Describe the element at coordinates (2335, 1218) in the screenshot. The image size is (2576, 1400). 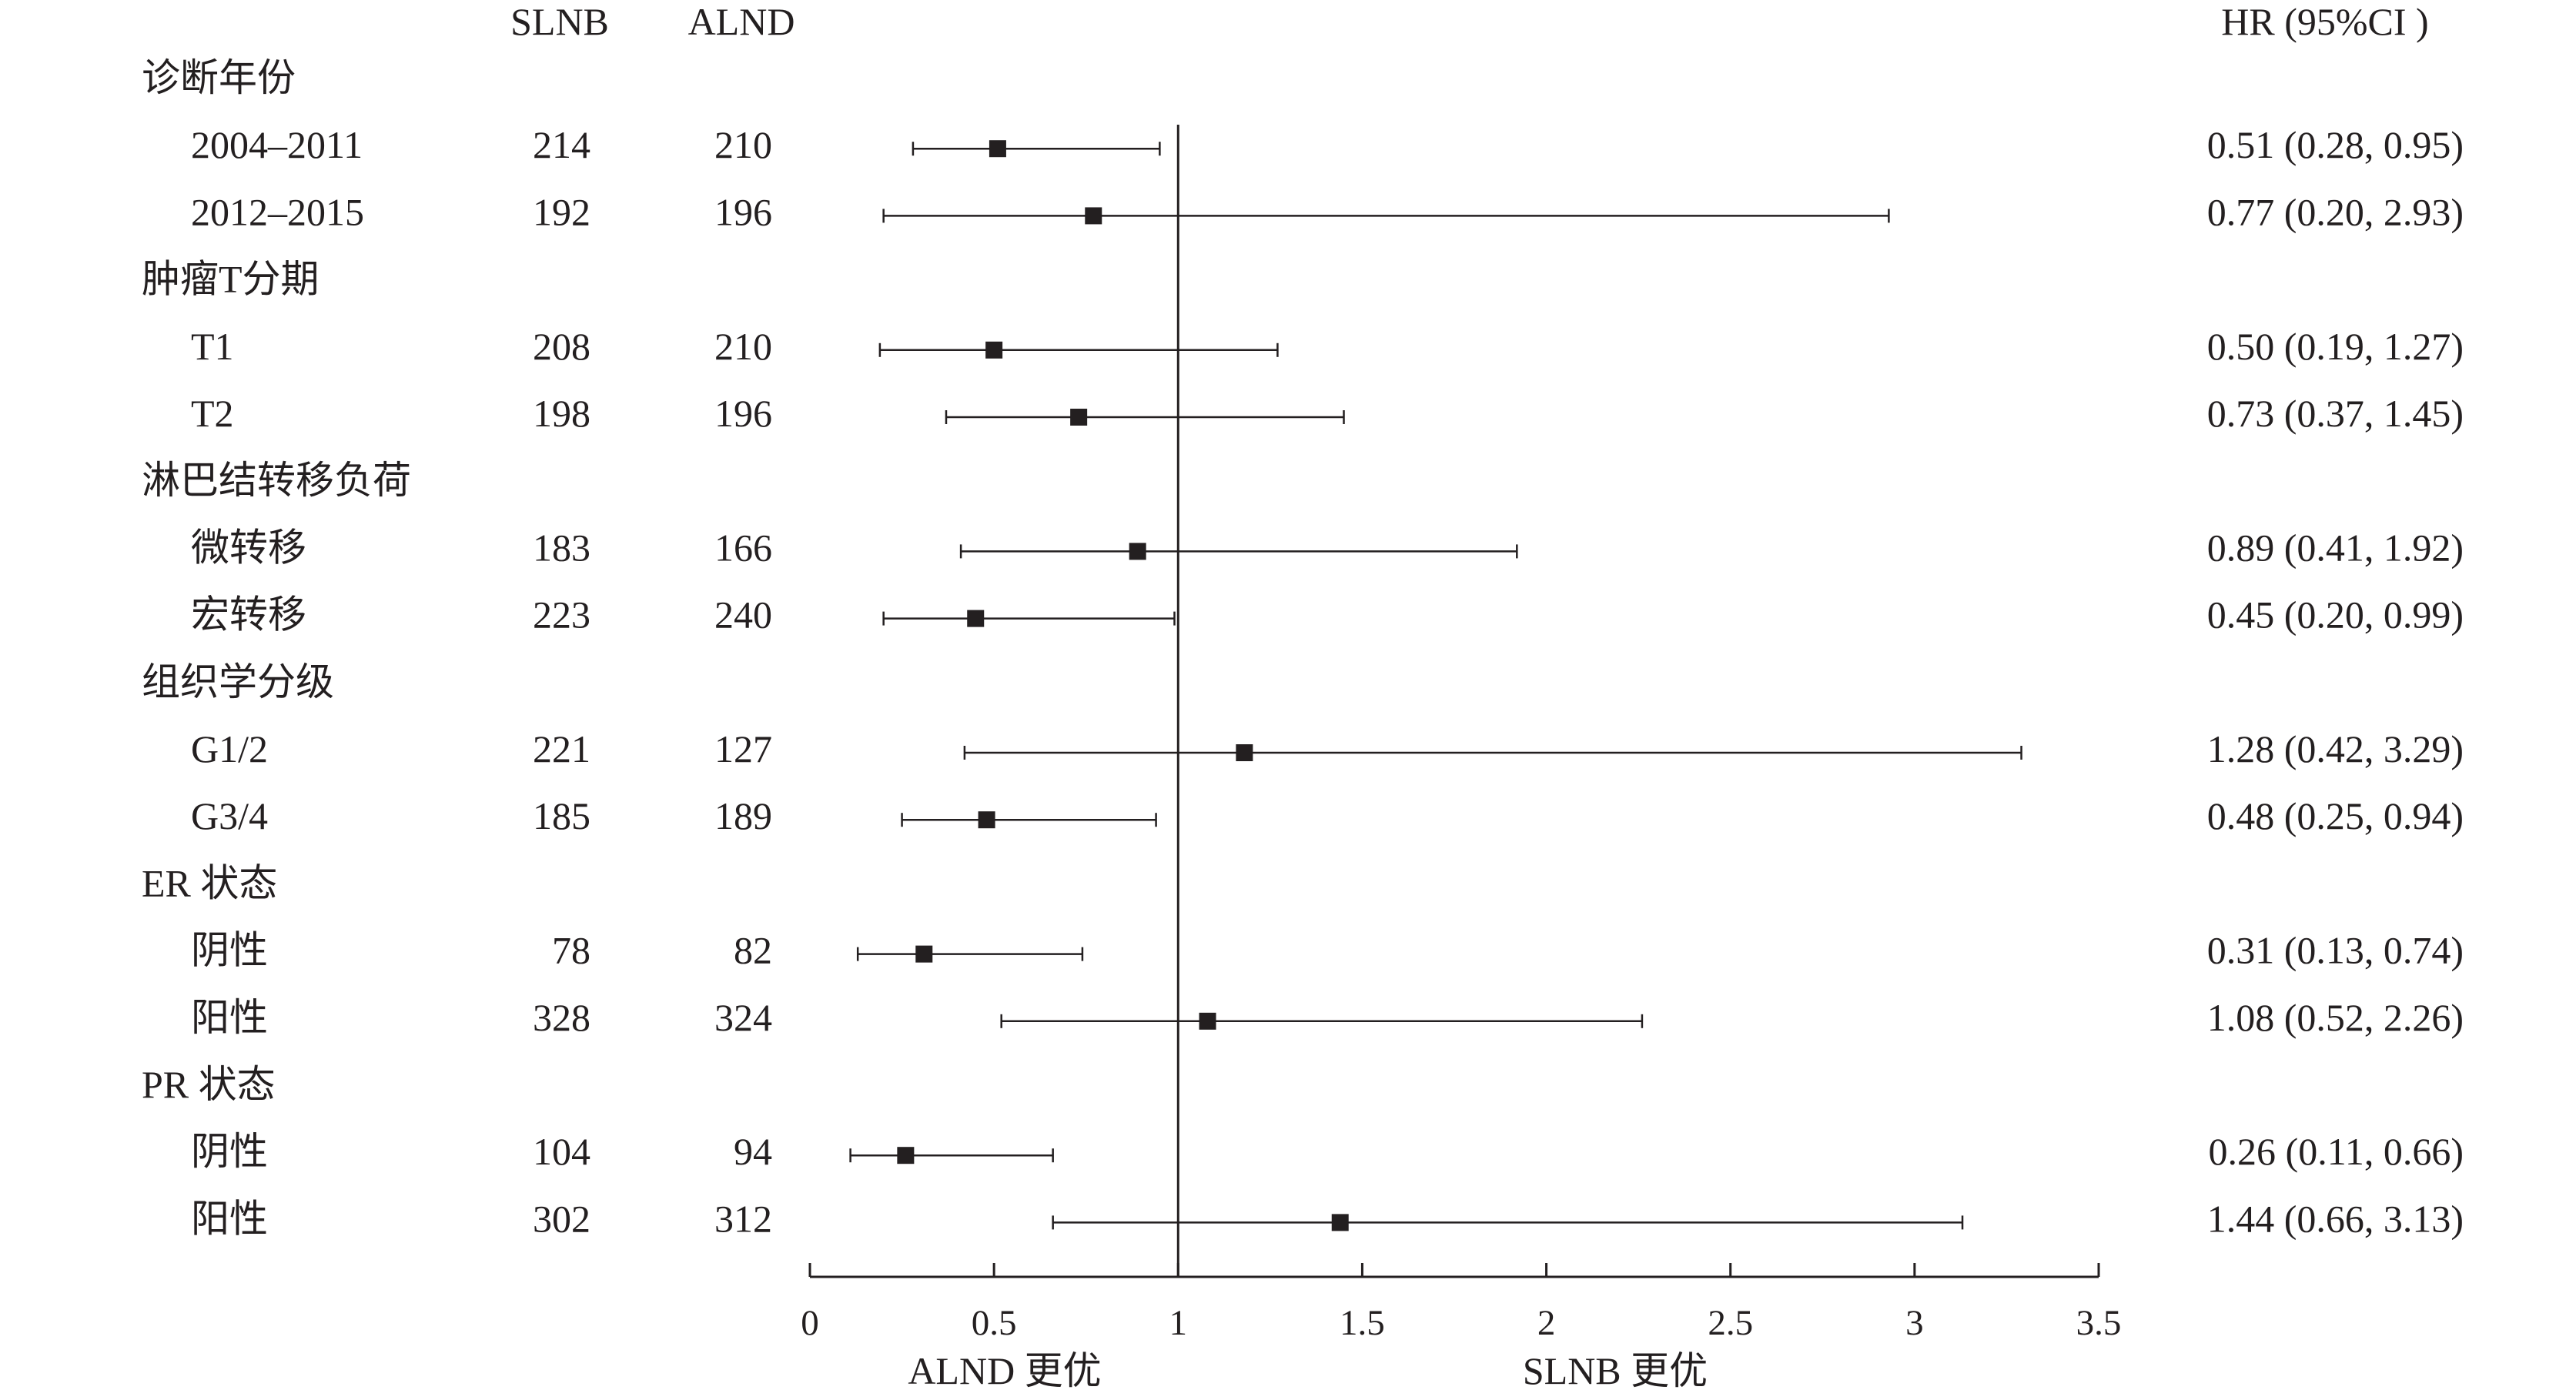
I see `hr-ci-text: 1.44 (0.66, 3.13)` at that location.